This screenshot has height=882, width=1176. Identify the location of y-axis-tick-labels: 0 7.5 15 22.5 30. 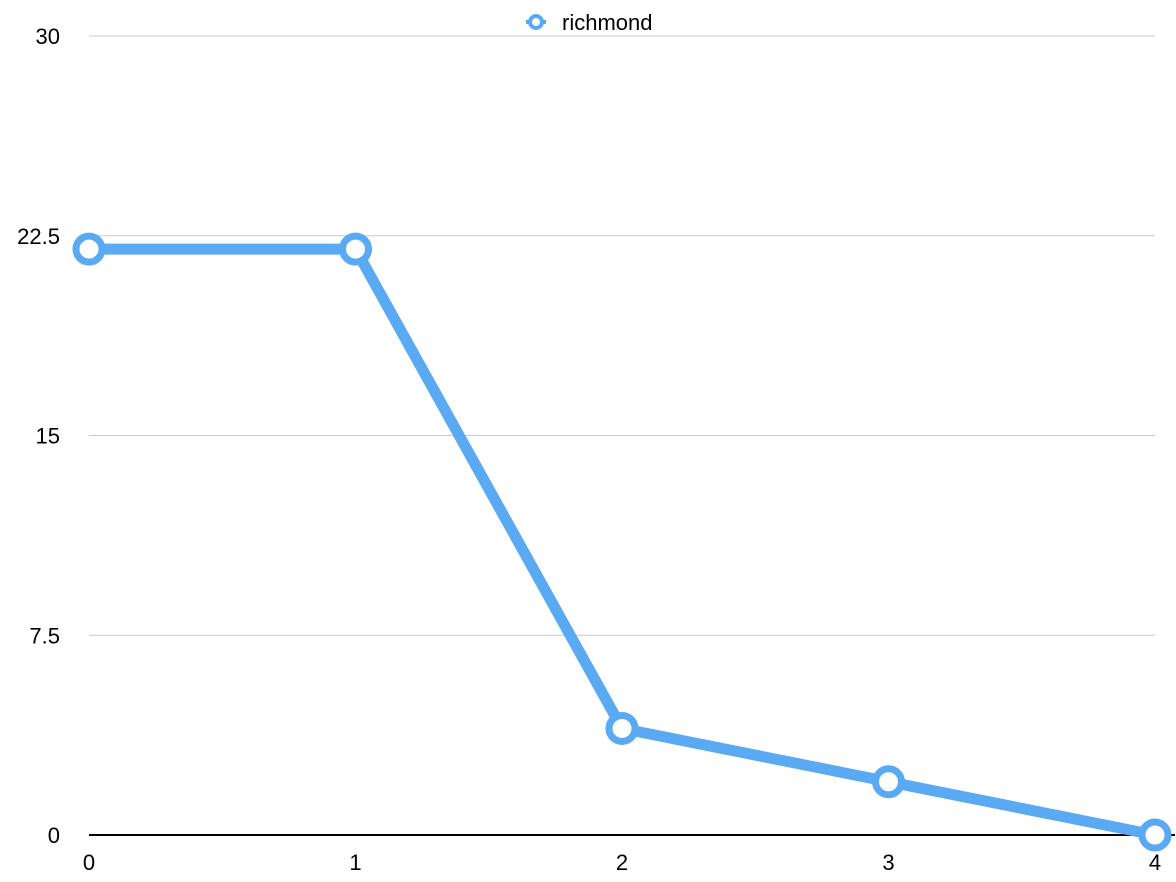
(38, 436).